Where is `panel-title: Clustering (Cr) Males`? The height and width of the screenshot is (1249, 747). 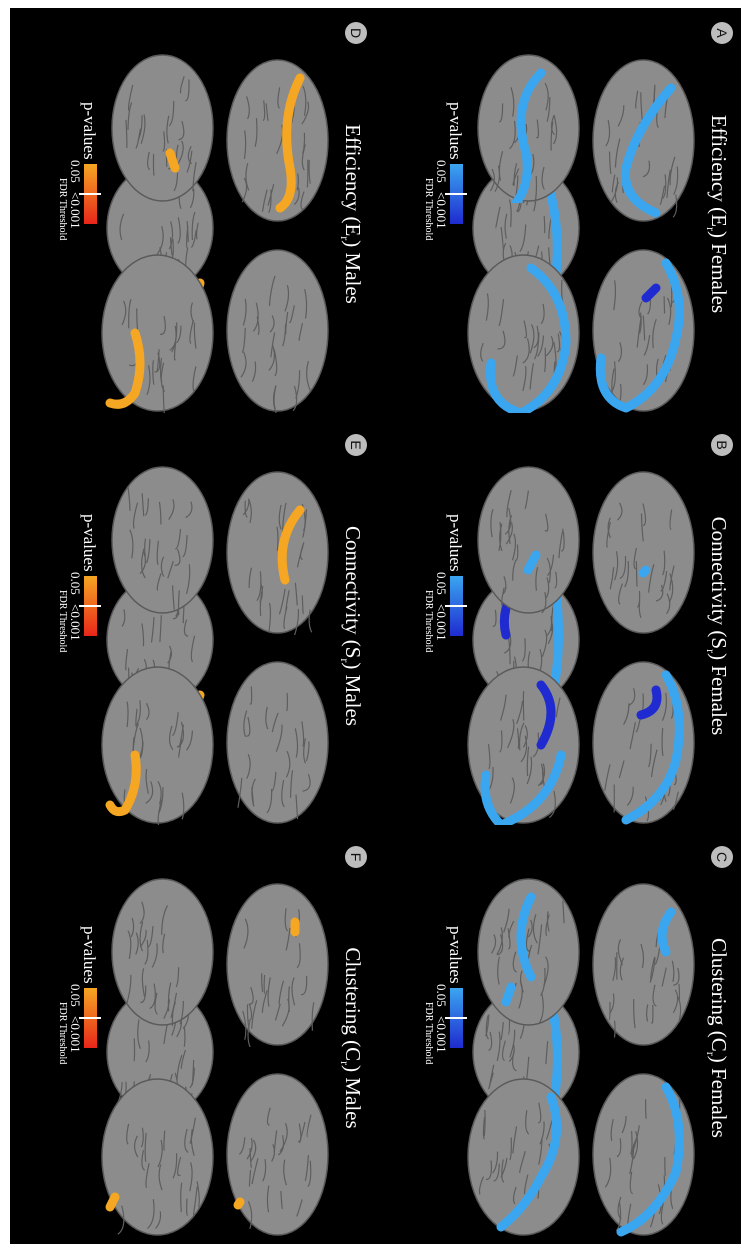 panel-title: Clustering (Cr) Males is located at coordinates (351, 1038).